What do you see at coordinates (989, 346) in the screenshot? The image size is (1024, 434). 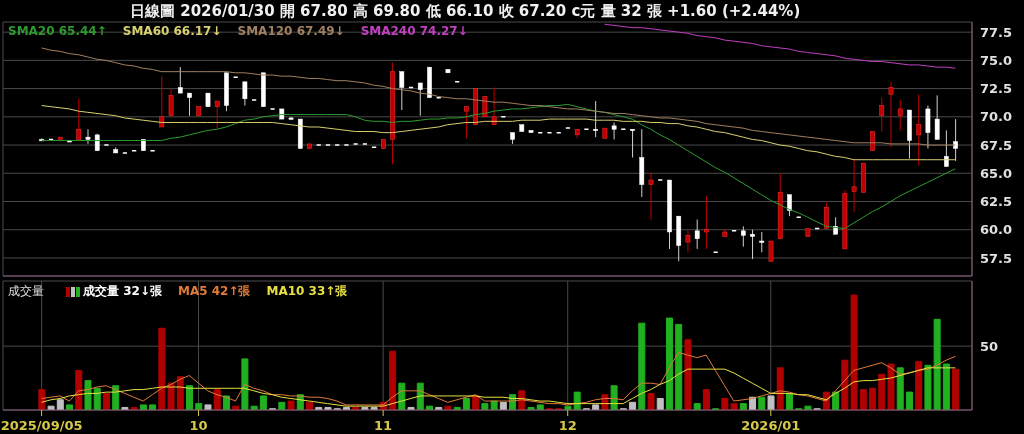 I see `y-tick-label: 50` at bounding box center [989, 346].